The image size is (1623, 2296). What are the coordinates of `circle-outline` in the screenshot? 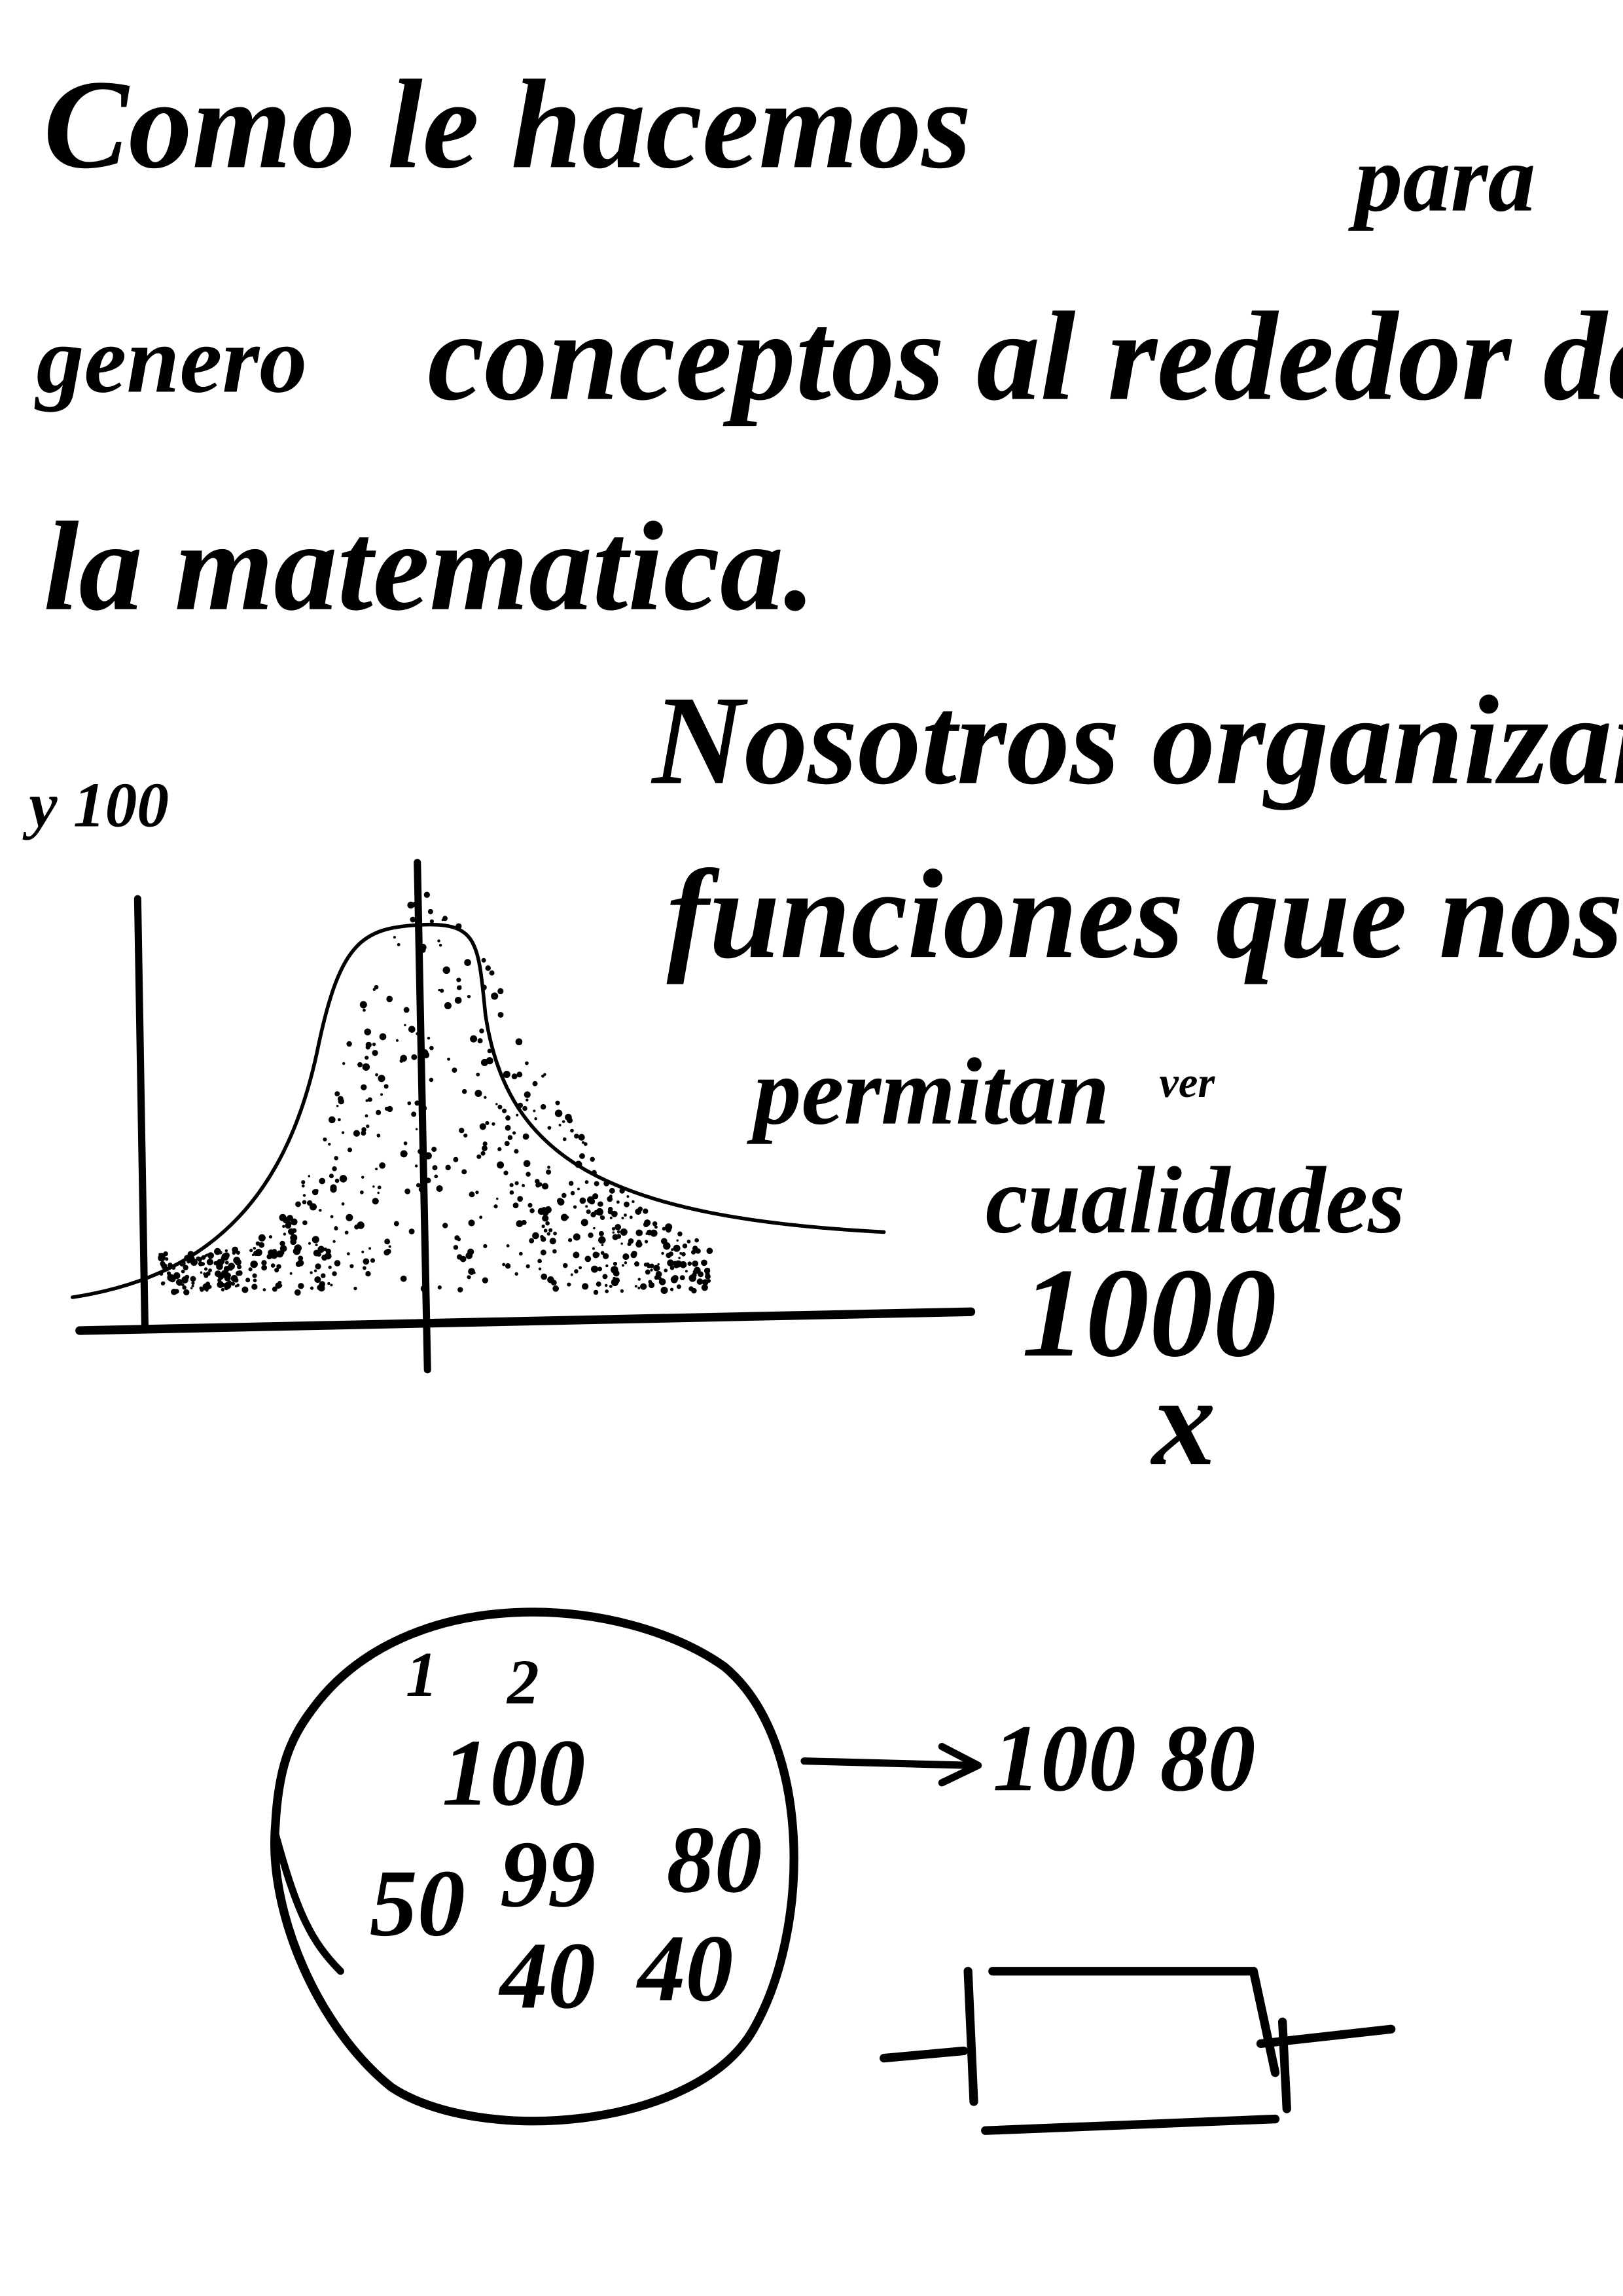 It's located at (534, 1866).